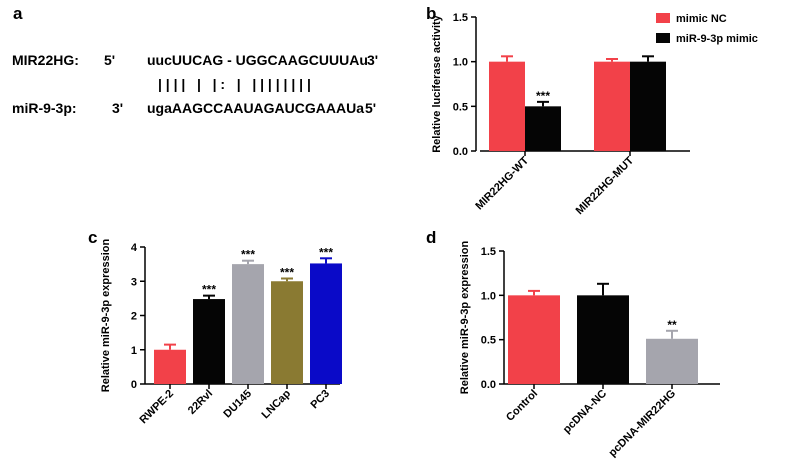 This screenshot has width=800, height=472. I want to click on pairing-row: | | | | | | : | | | | | | | | |, so click(161, 100).